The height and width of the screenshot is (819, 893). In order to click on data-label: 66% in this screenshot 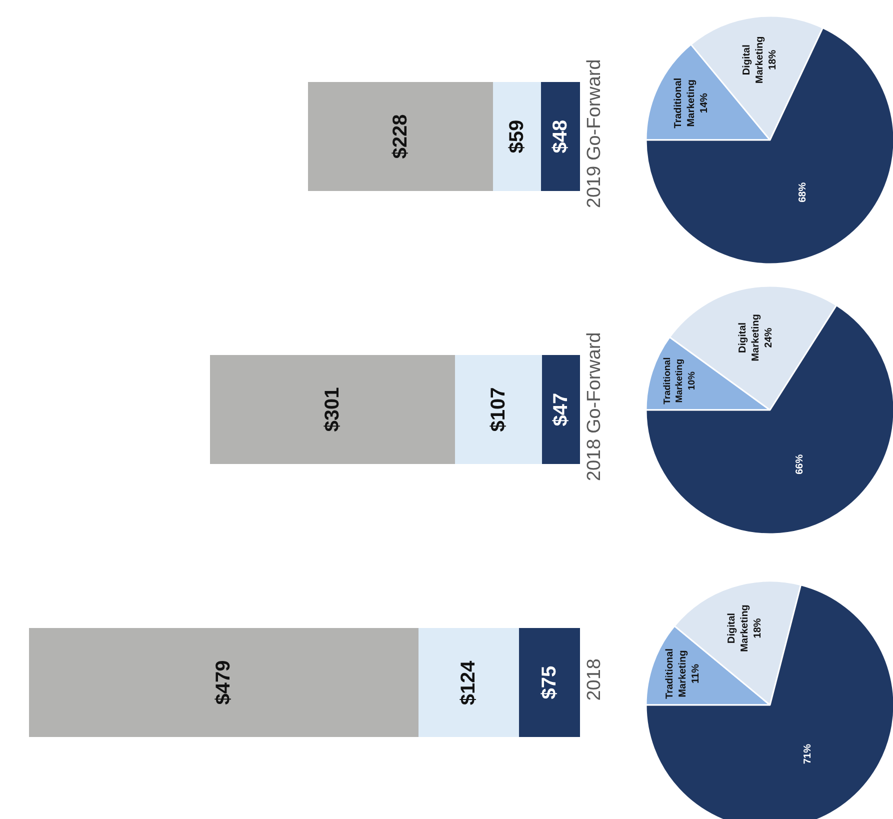, I will do `click(800, 464)`.